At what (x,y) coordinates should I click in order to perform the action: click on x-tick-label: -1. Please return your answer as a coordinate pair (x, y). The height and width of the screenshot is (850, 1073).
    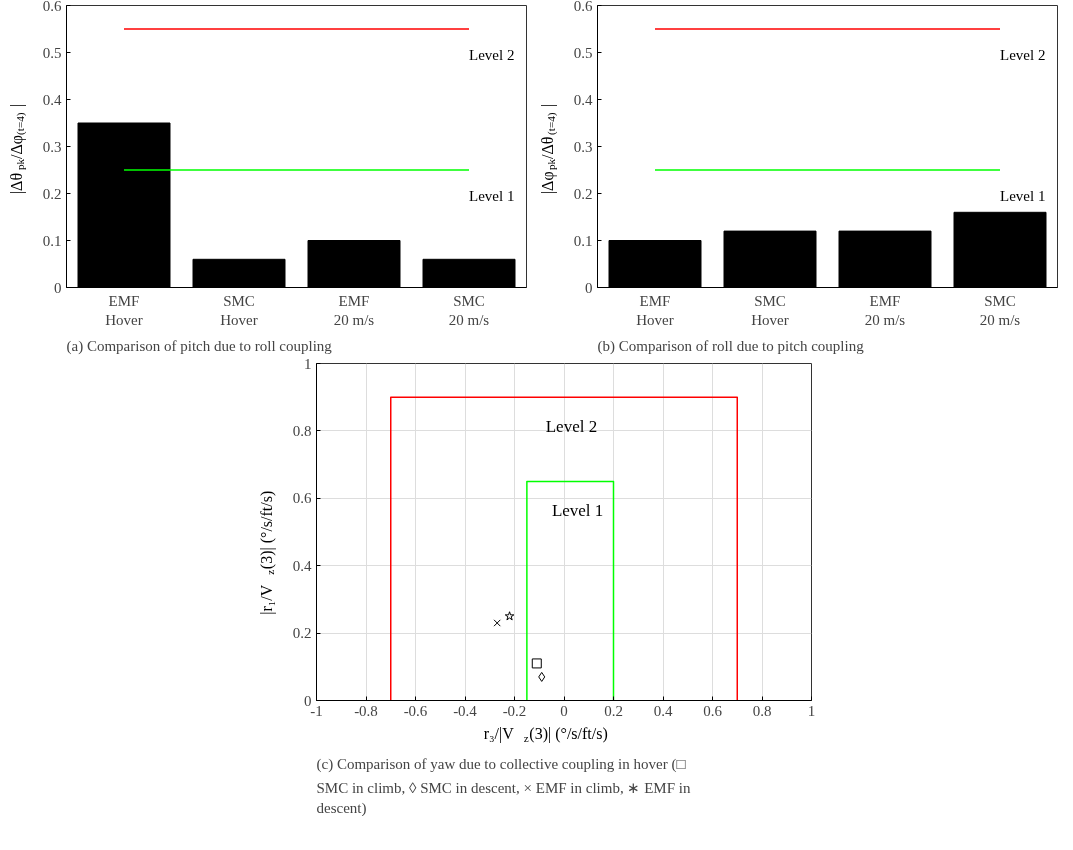
    Looking at the image, I should click on (316, 710).